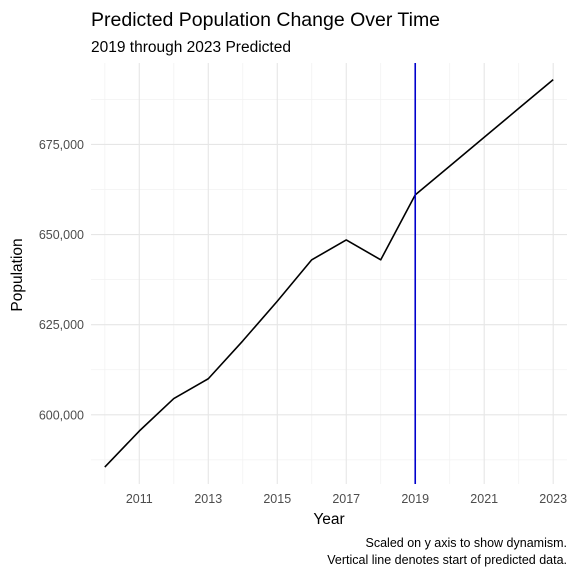 The width and height of the screenshot is (576, 576). What do you see at coordinates (61, 280) in the screenshot?
I see `y-axis-ticks: 600,000 625,000 650,000 675,000` at bounding box center [61, 280].